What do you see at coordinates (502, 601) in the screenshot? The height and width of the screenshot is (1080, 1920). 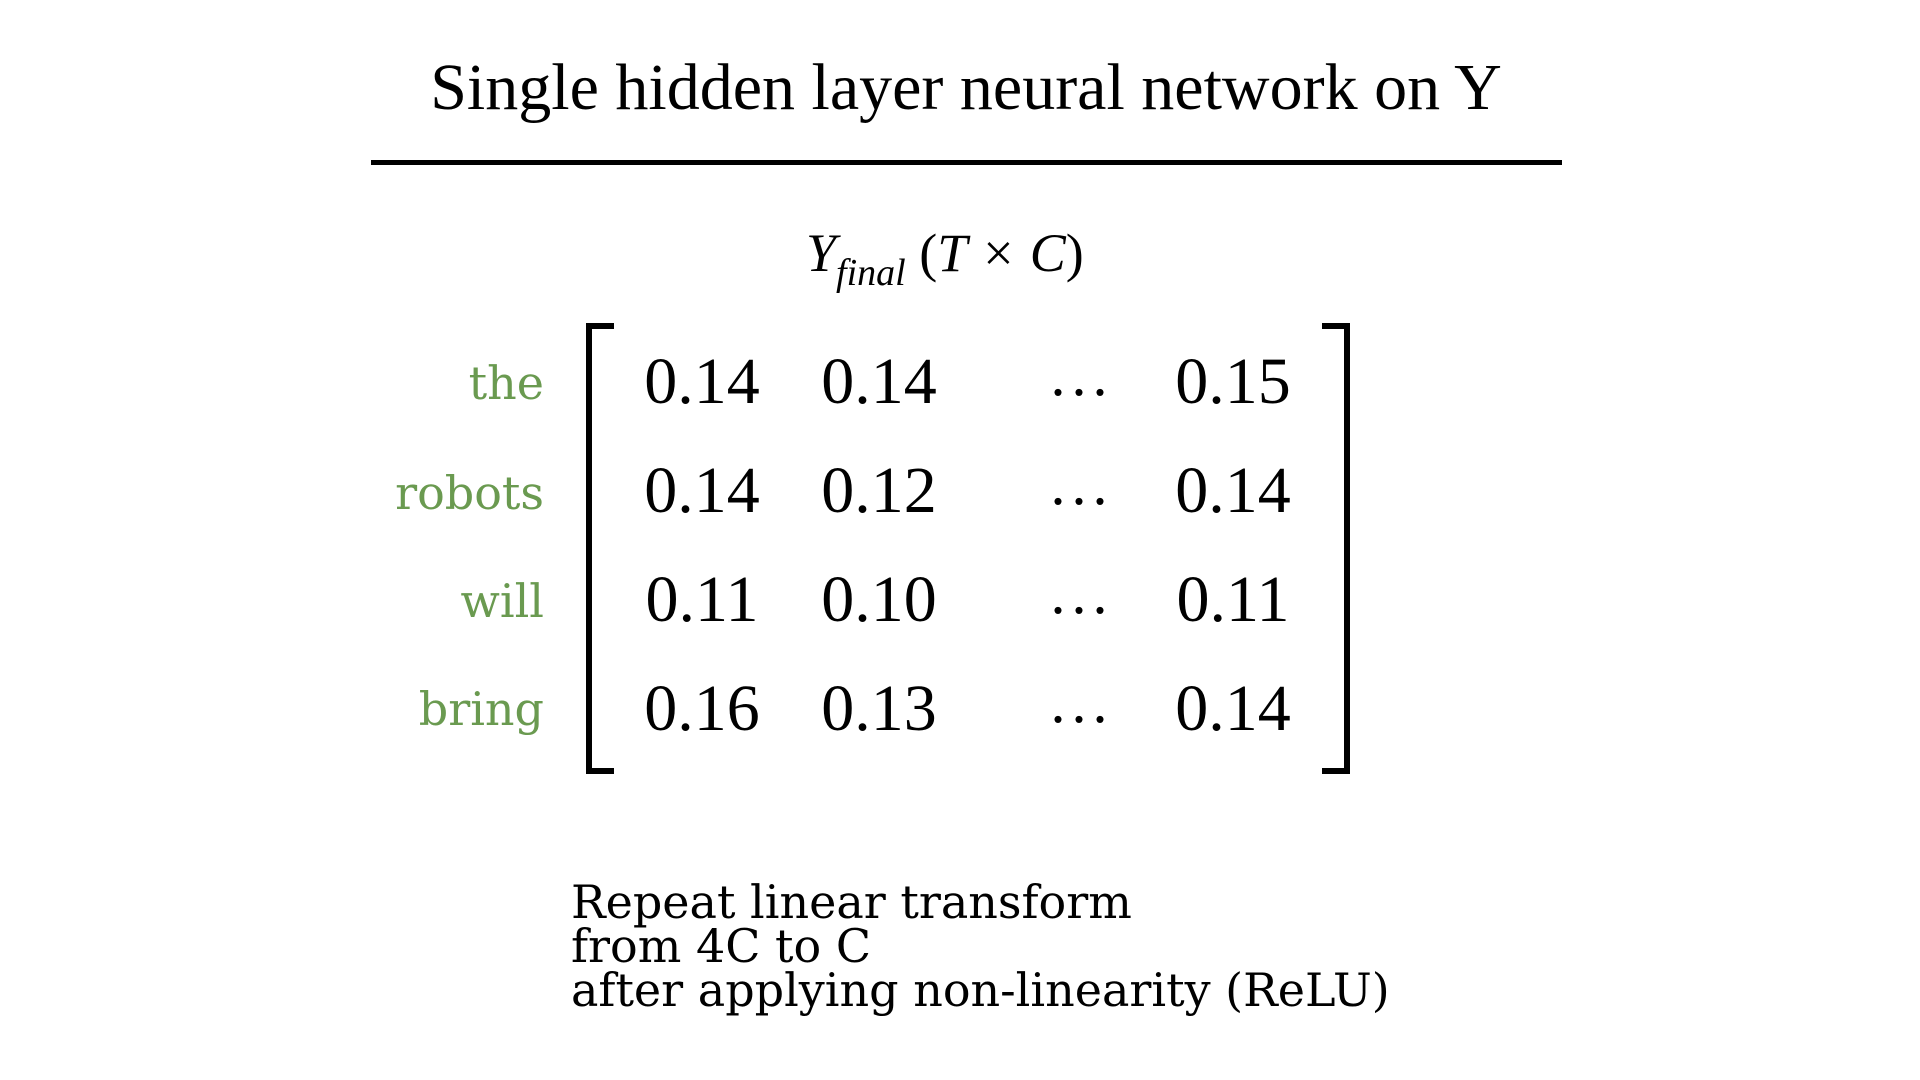 I see `row-label-will: will` at bounding box center [502, 601].